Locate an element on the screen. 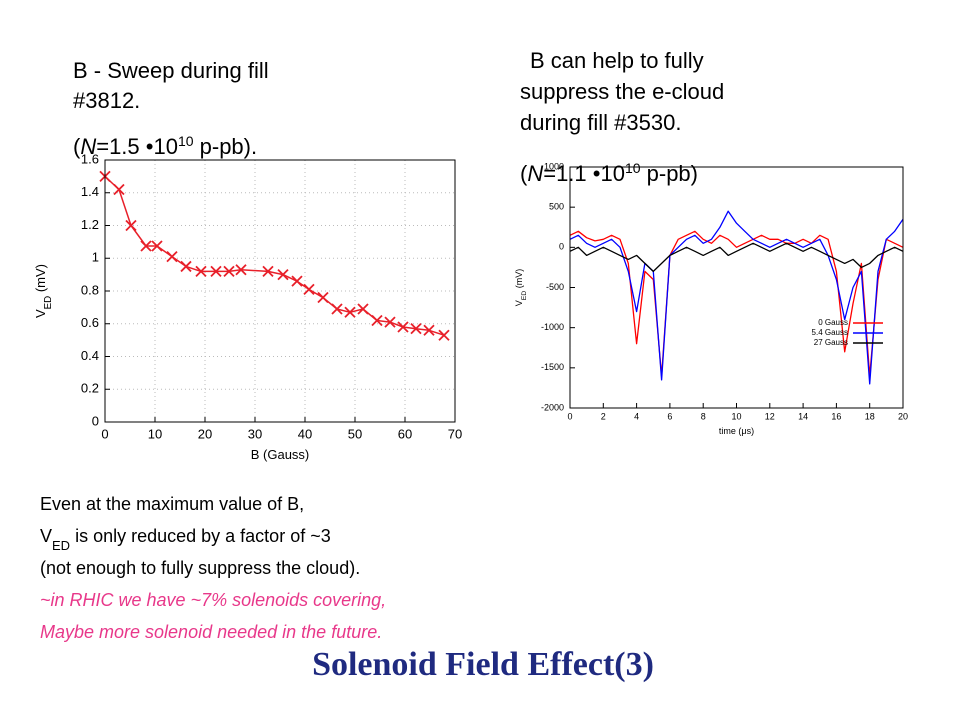 Image resolution: width=960 pixels, height=720 pixels. x-tick-label: 70 is located at coordinates (455, 433).